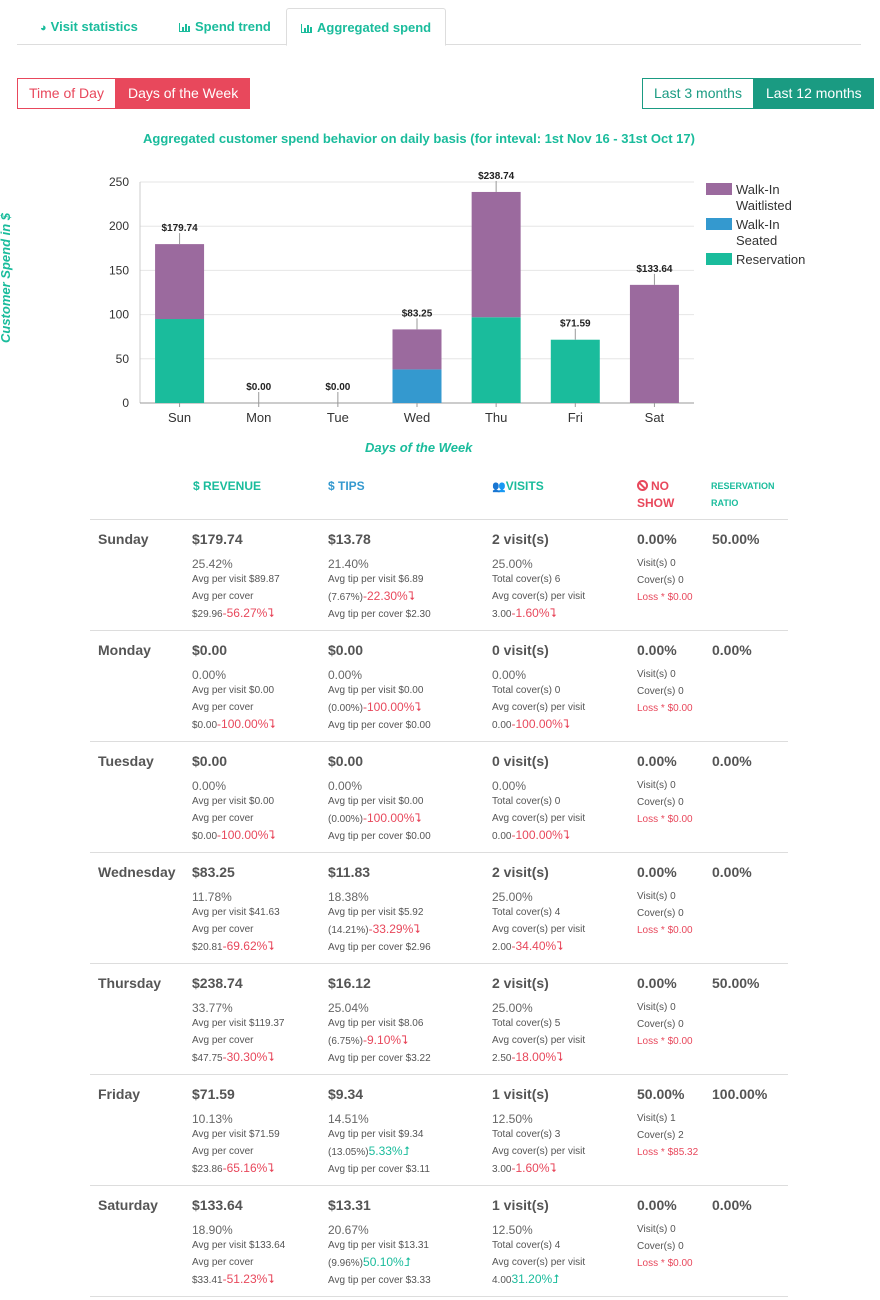  I want to click on total-covers: Total cover(s) 4, so click(526, 912).